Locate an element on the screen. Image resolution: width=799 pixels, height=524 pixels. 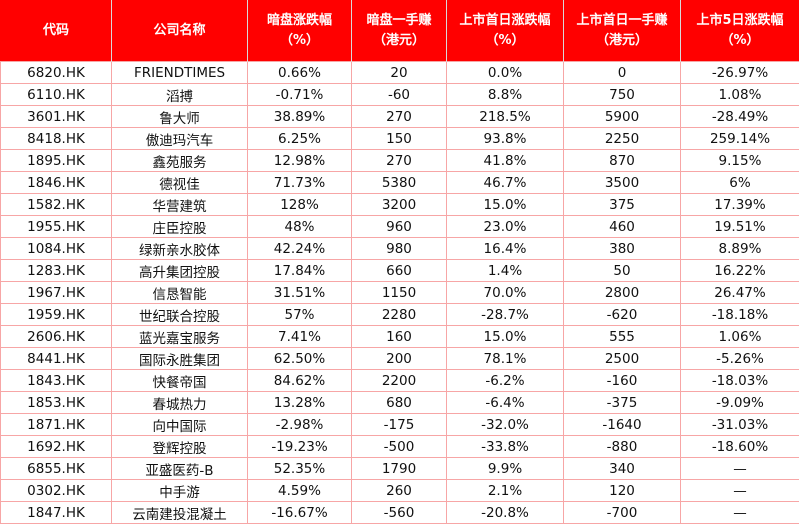
header-label: 代码 is located at coordinates (56, 31).